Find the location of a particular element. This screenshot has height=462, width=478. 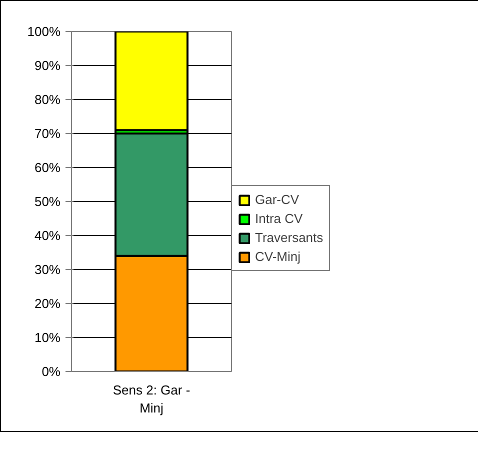

y-tick-label: 80% is located at coordinates (47, 99).